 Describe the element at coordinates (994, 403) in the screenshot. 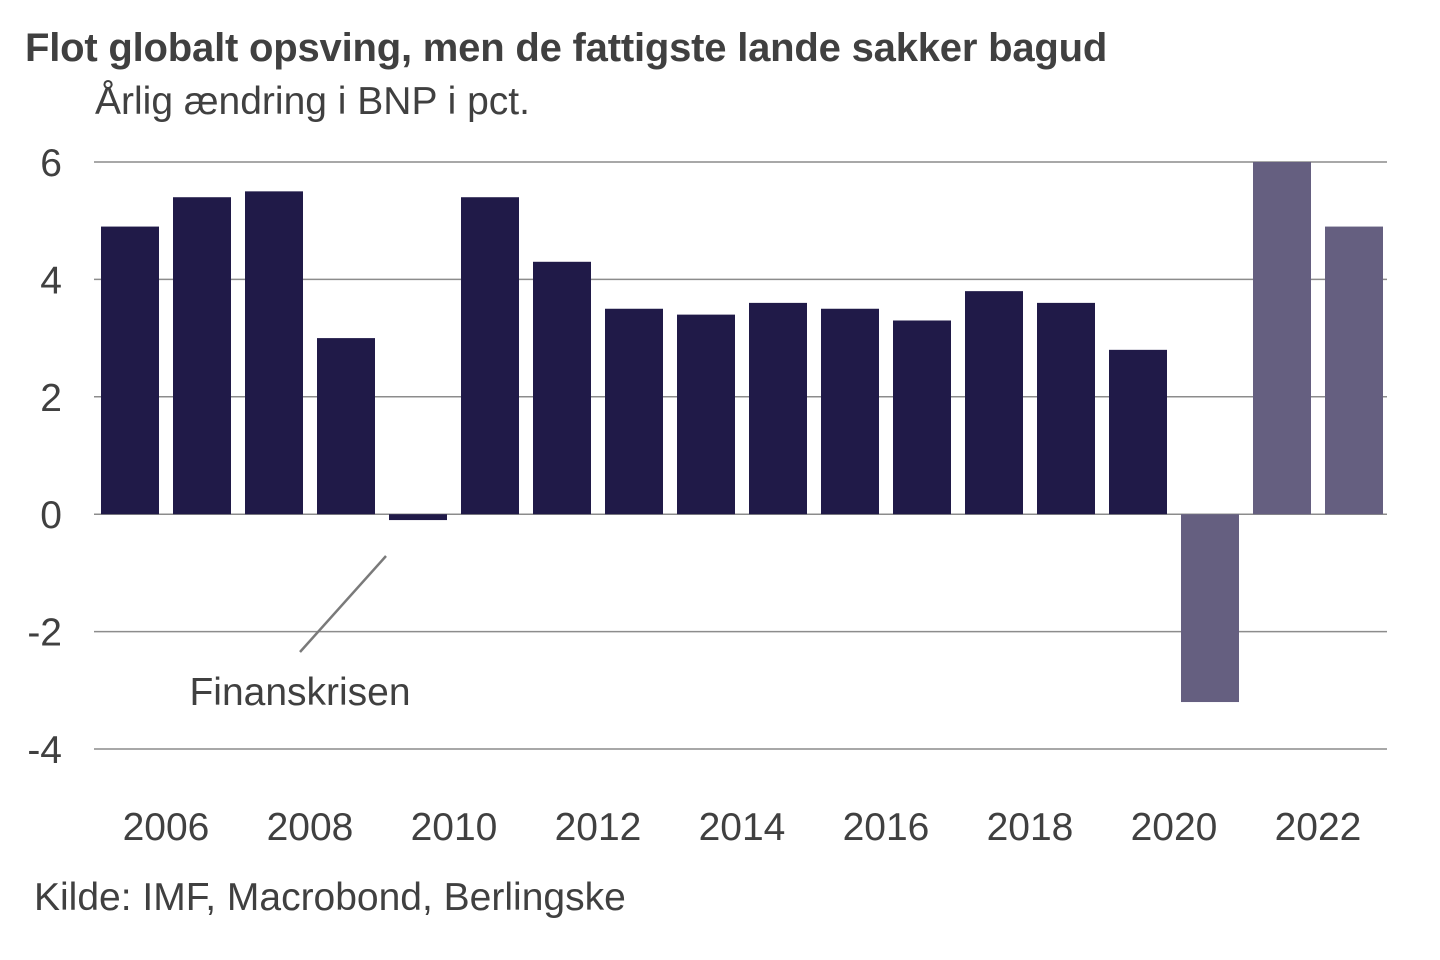

I see `bar-2017` at that location.